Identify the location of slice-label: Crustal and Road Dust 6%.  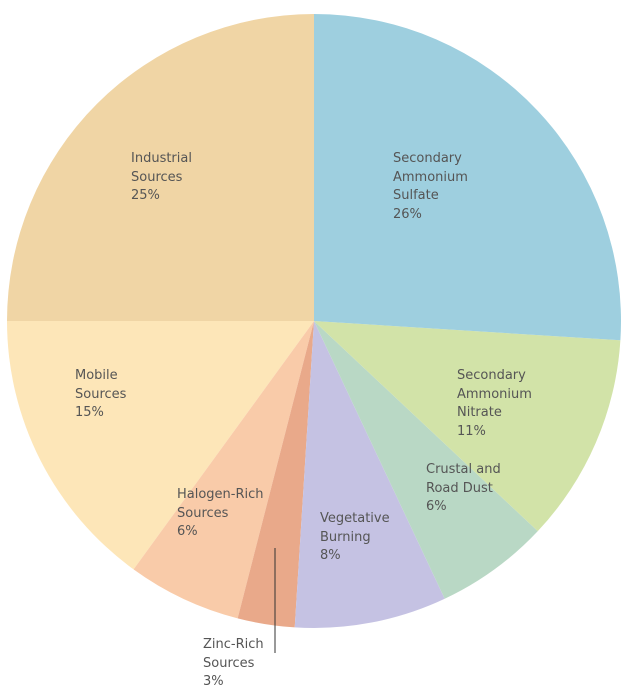
(464, 489).